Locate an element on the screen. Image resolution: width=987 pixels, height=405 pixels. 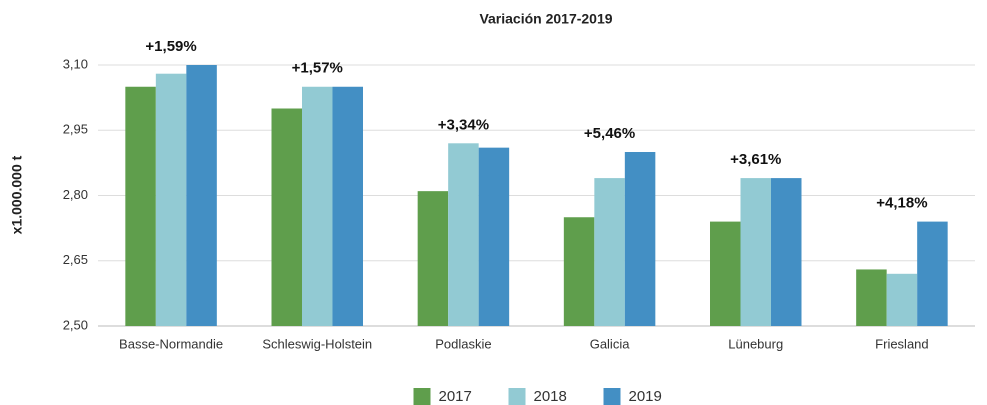
legend-label: 2017 is located at coordinates (455, 396).